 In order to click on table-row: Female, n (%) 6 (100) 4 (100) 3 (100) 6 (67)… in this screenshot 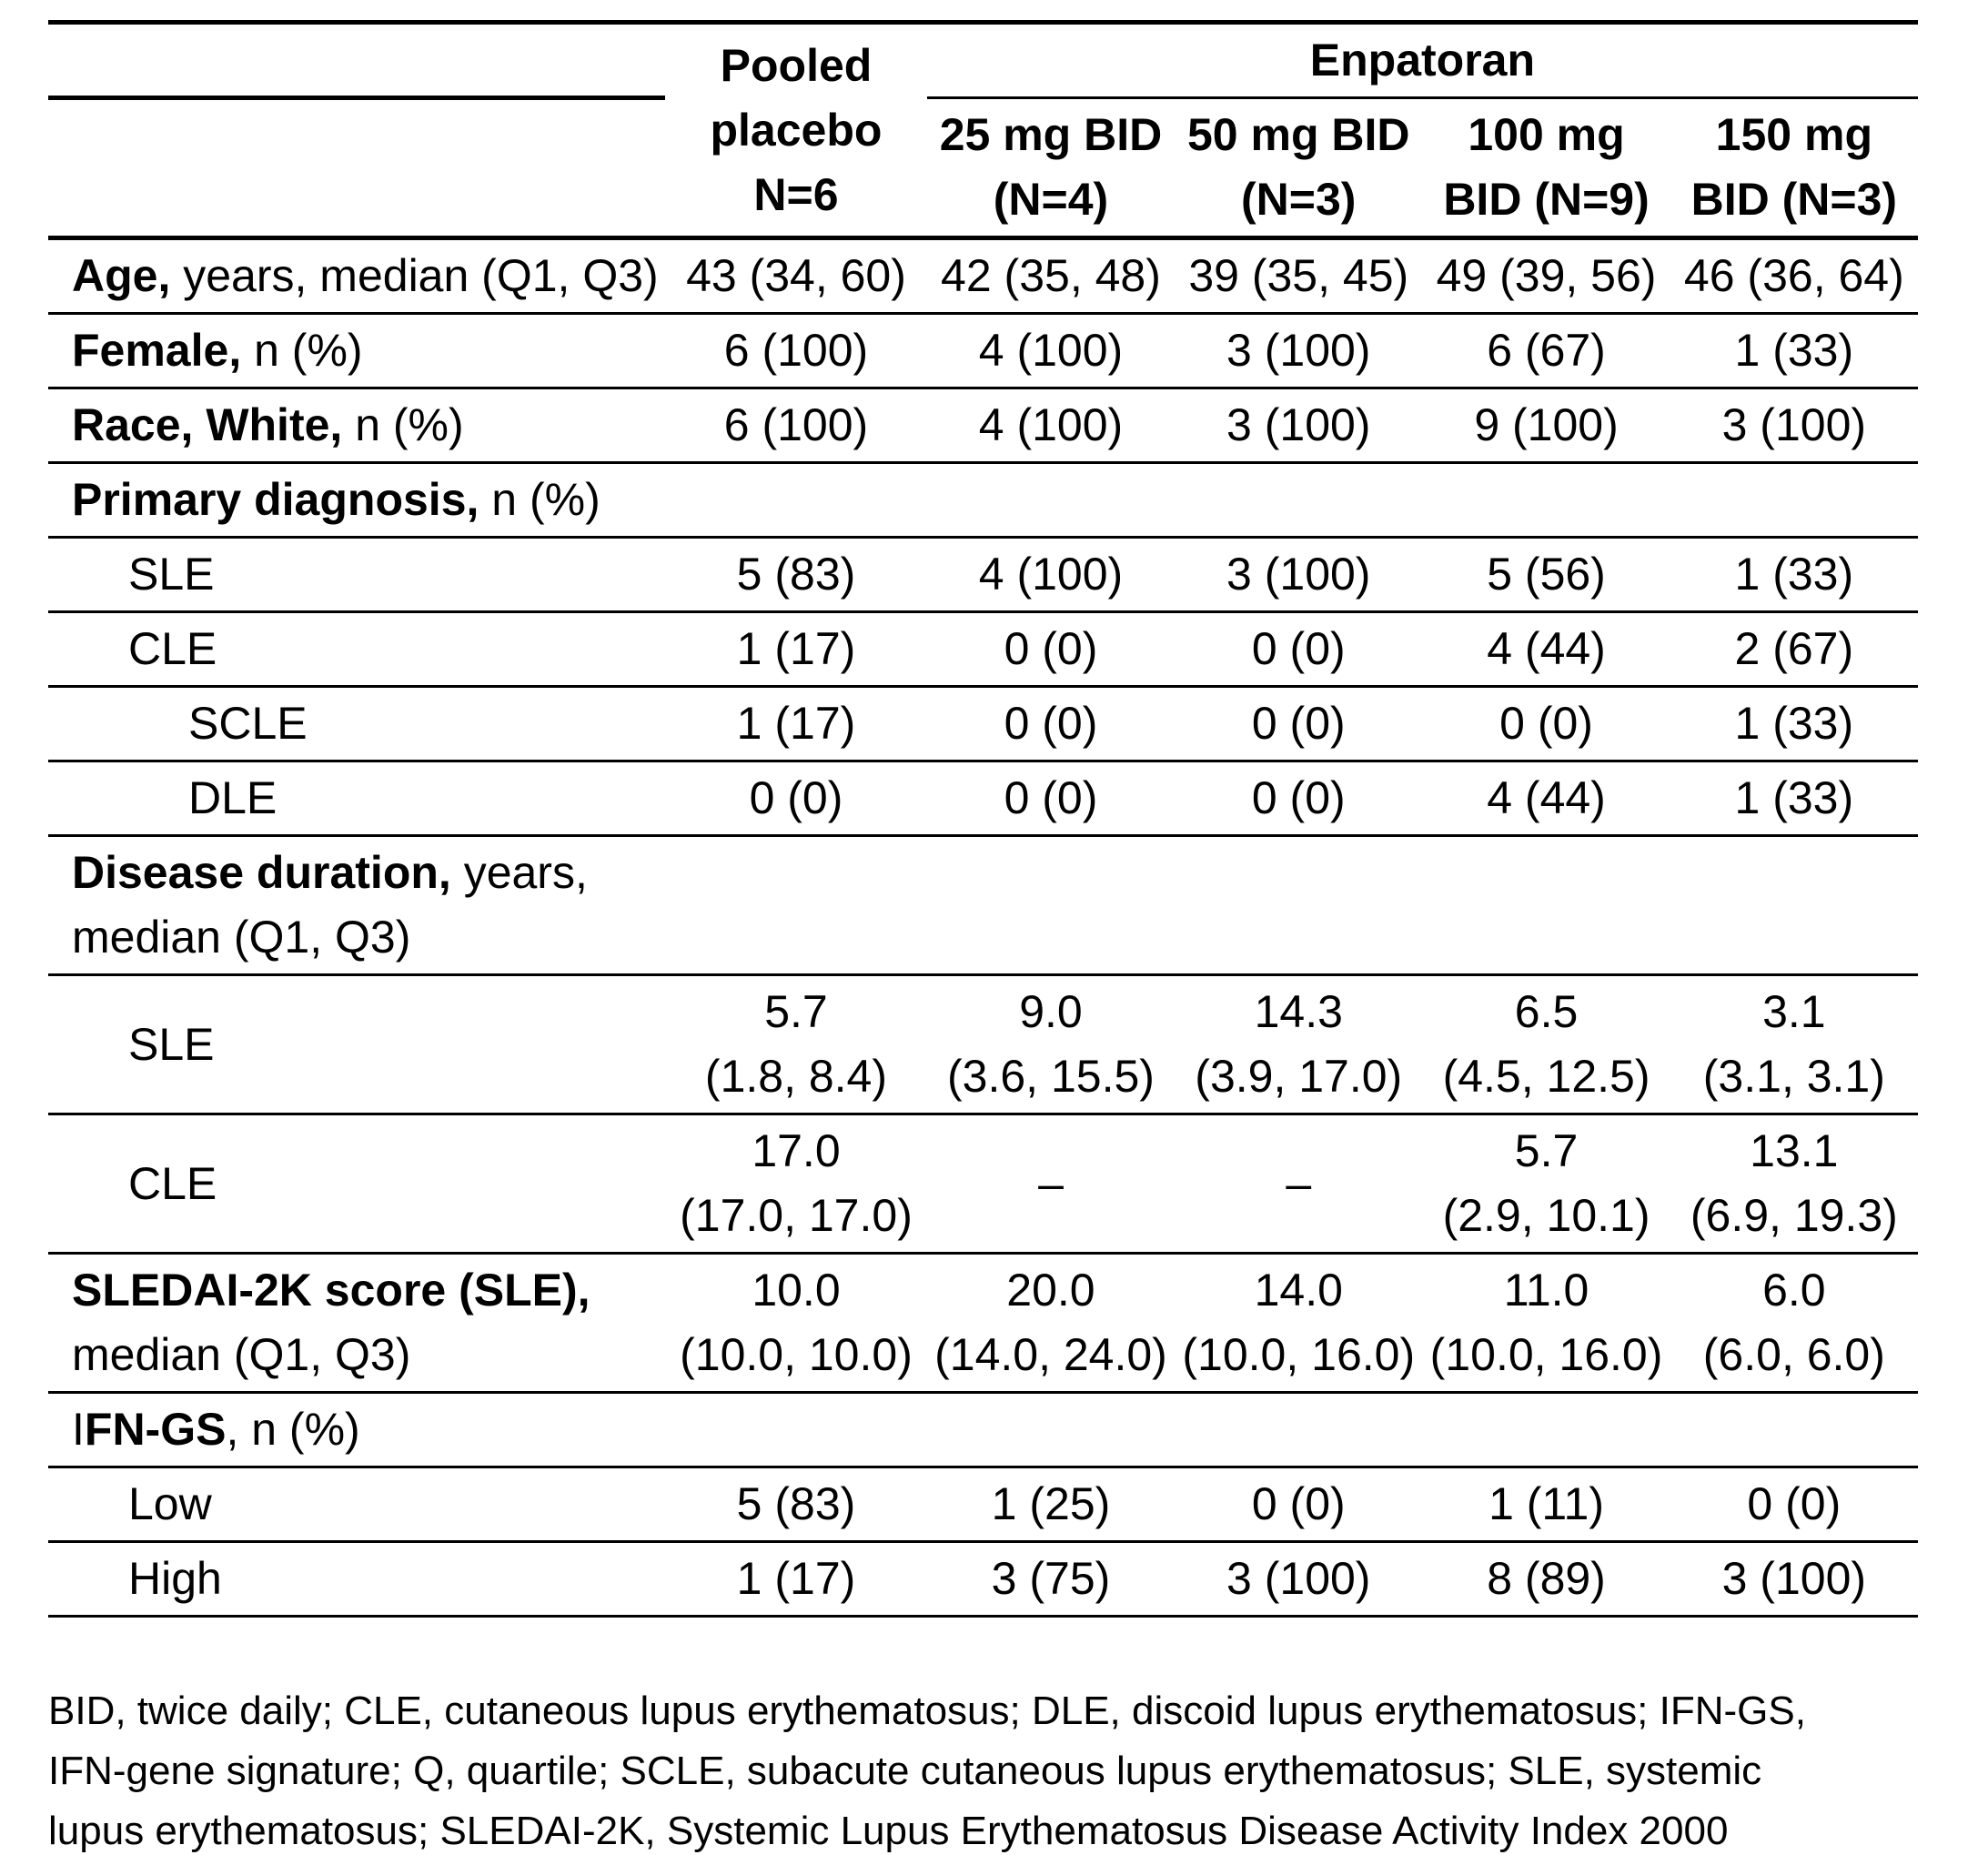, I will do `click(983, 351)`.